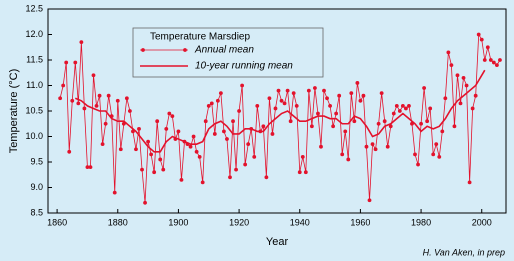  What do you see at coordinates (239, 222) in the screenshot?
I see `x-tick-label: 1920` at bounding box center [239, 222].